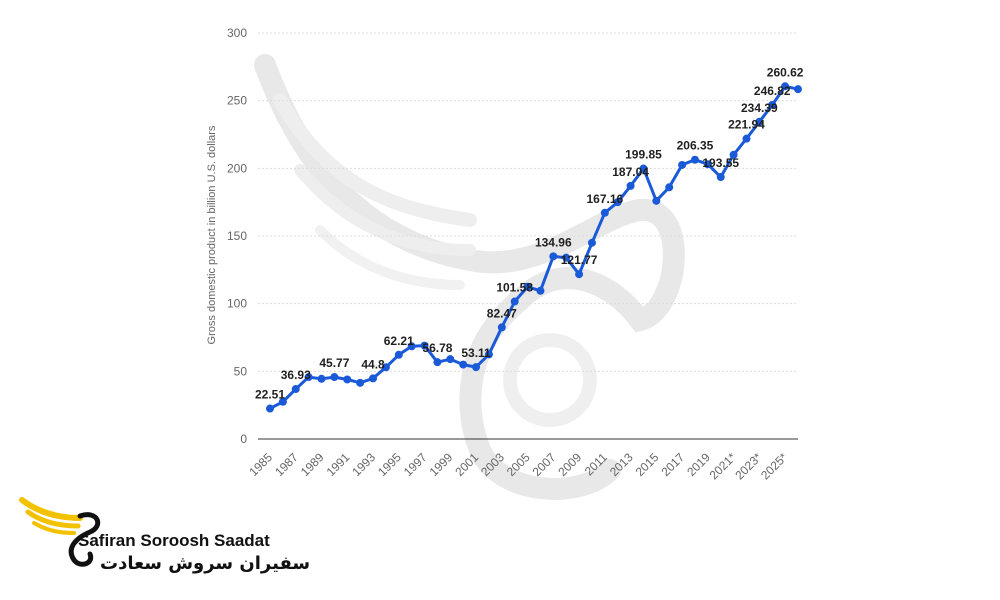 Image resolution: width=1000 pixels, height=600 pixels. I want to click on y-tick-label: 100, so click(237, 304).